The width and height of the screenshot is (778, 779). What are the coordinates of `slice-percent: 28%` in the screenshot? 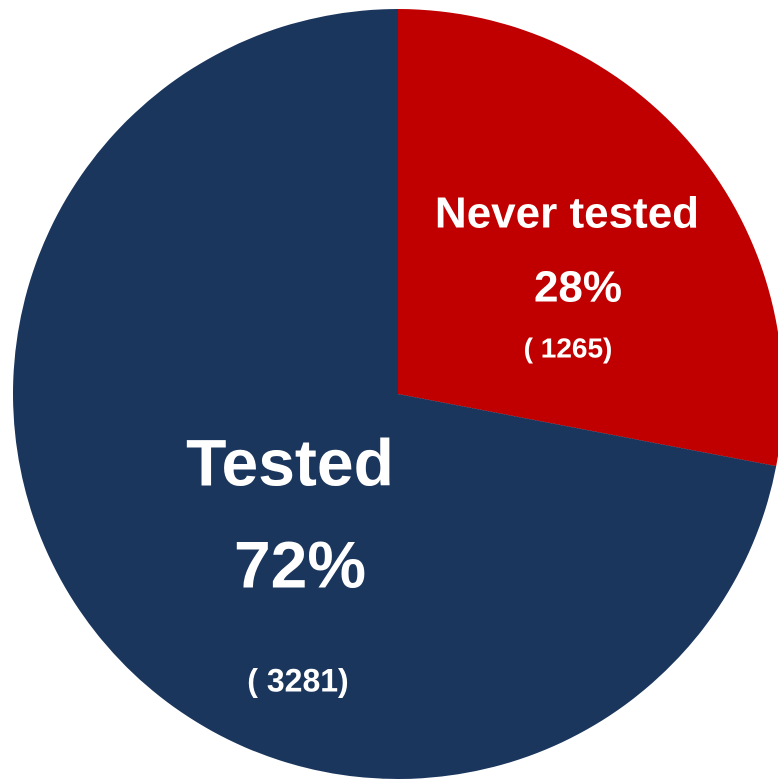 It's located at (578, 287).